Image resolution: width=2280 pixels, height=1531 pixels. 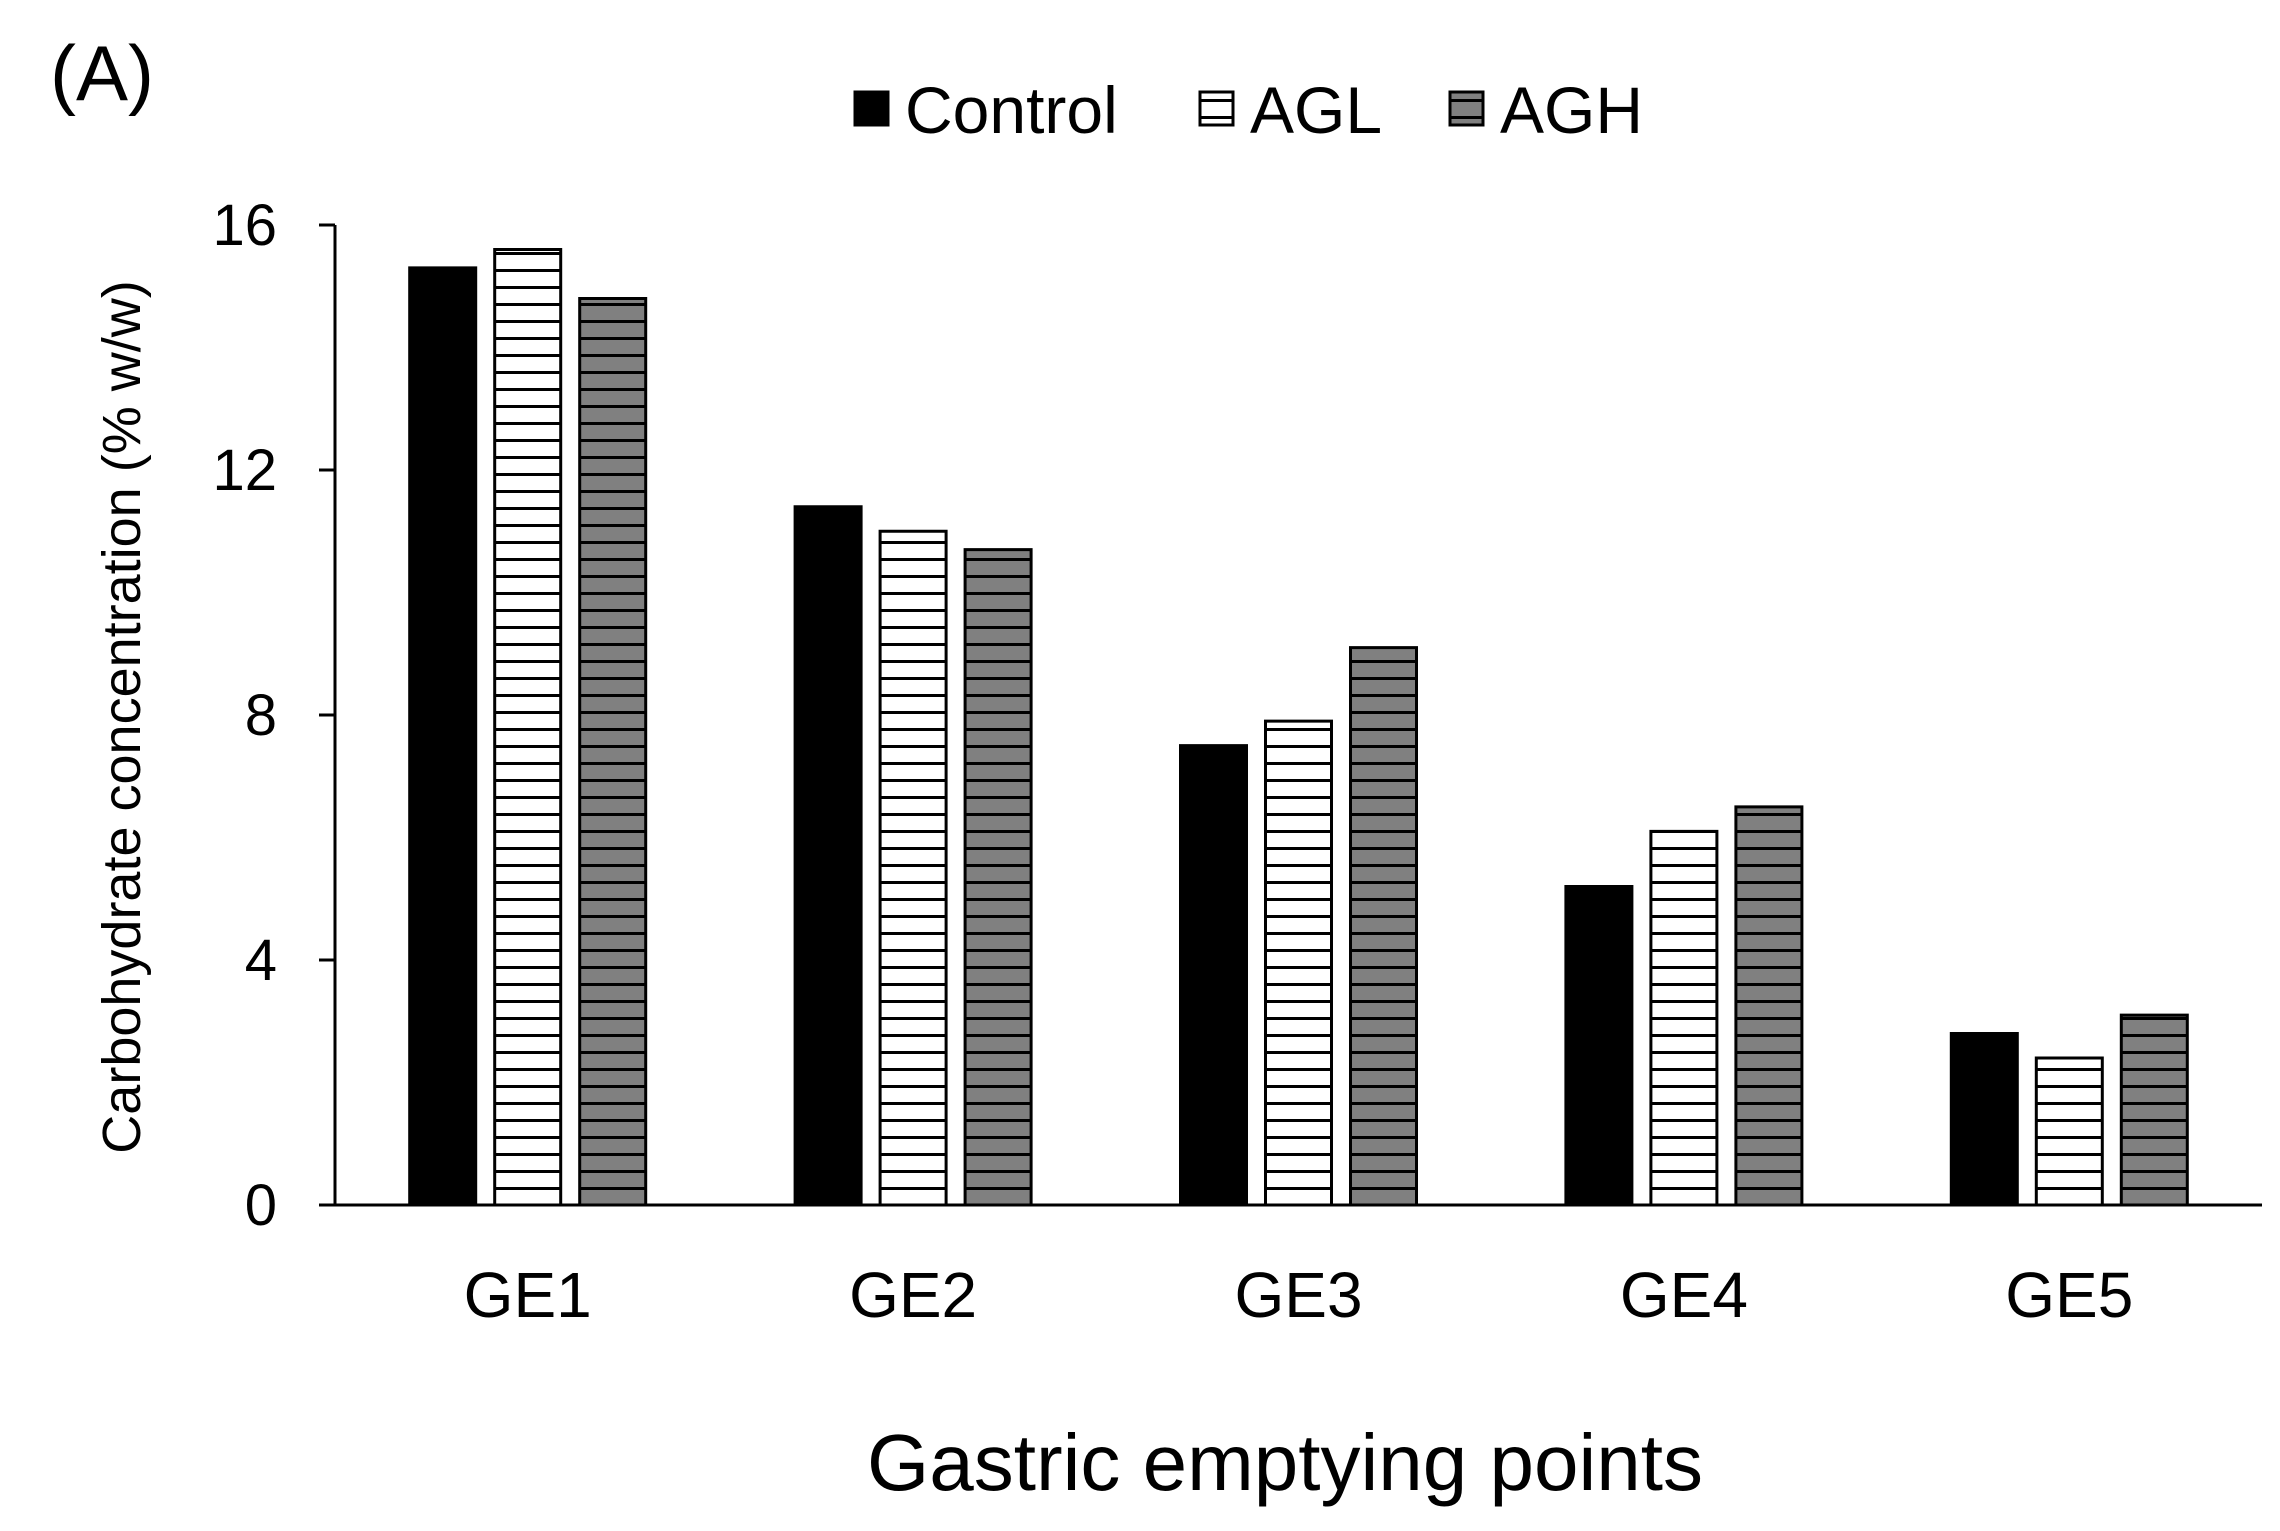 I want to click on y-tick-label: 4, so click(x=261, y=960).